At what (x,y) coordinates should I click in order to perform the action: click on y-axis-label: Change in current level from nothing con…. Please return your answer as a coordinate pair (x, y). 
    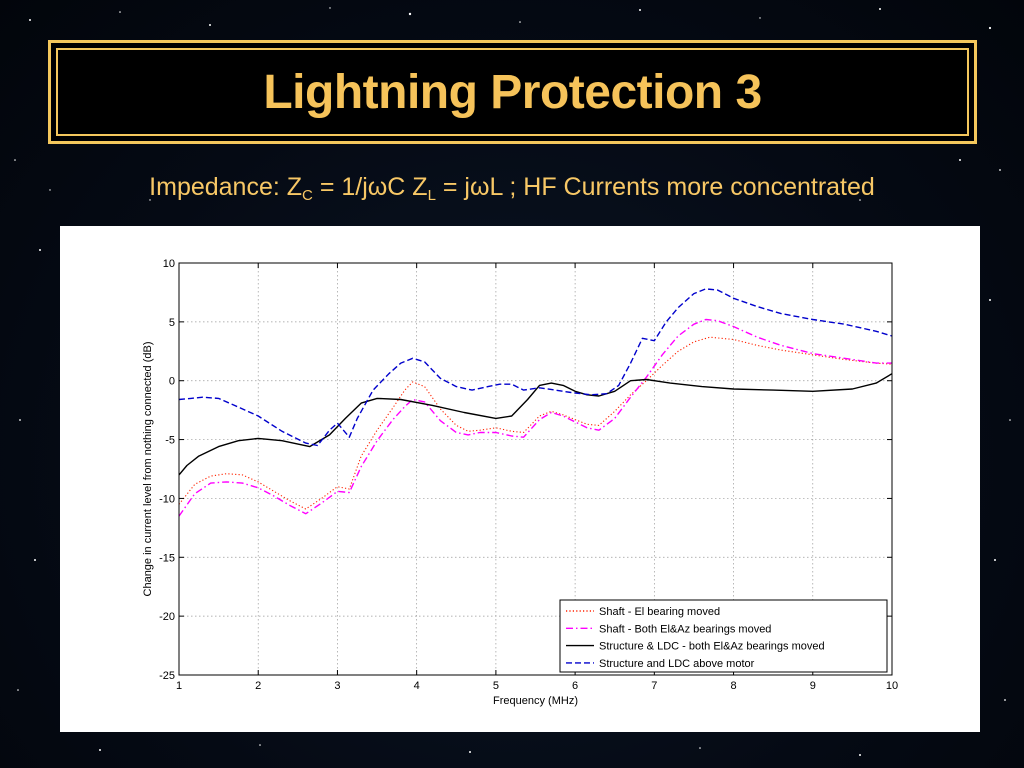
    Looking at the image, I should click on (148, 469).